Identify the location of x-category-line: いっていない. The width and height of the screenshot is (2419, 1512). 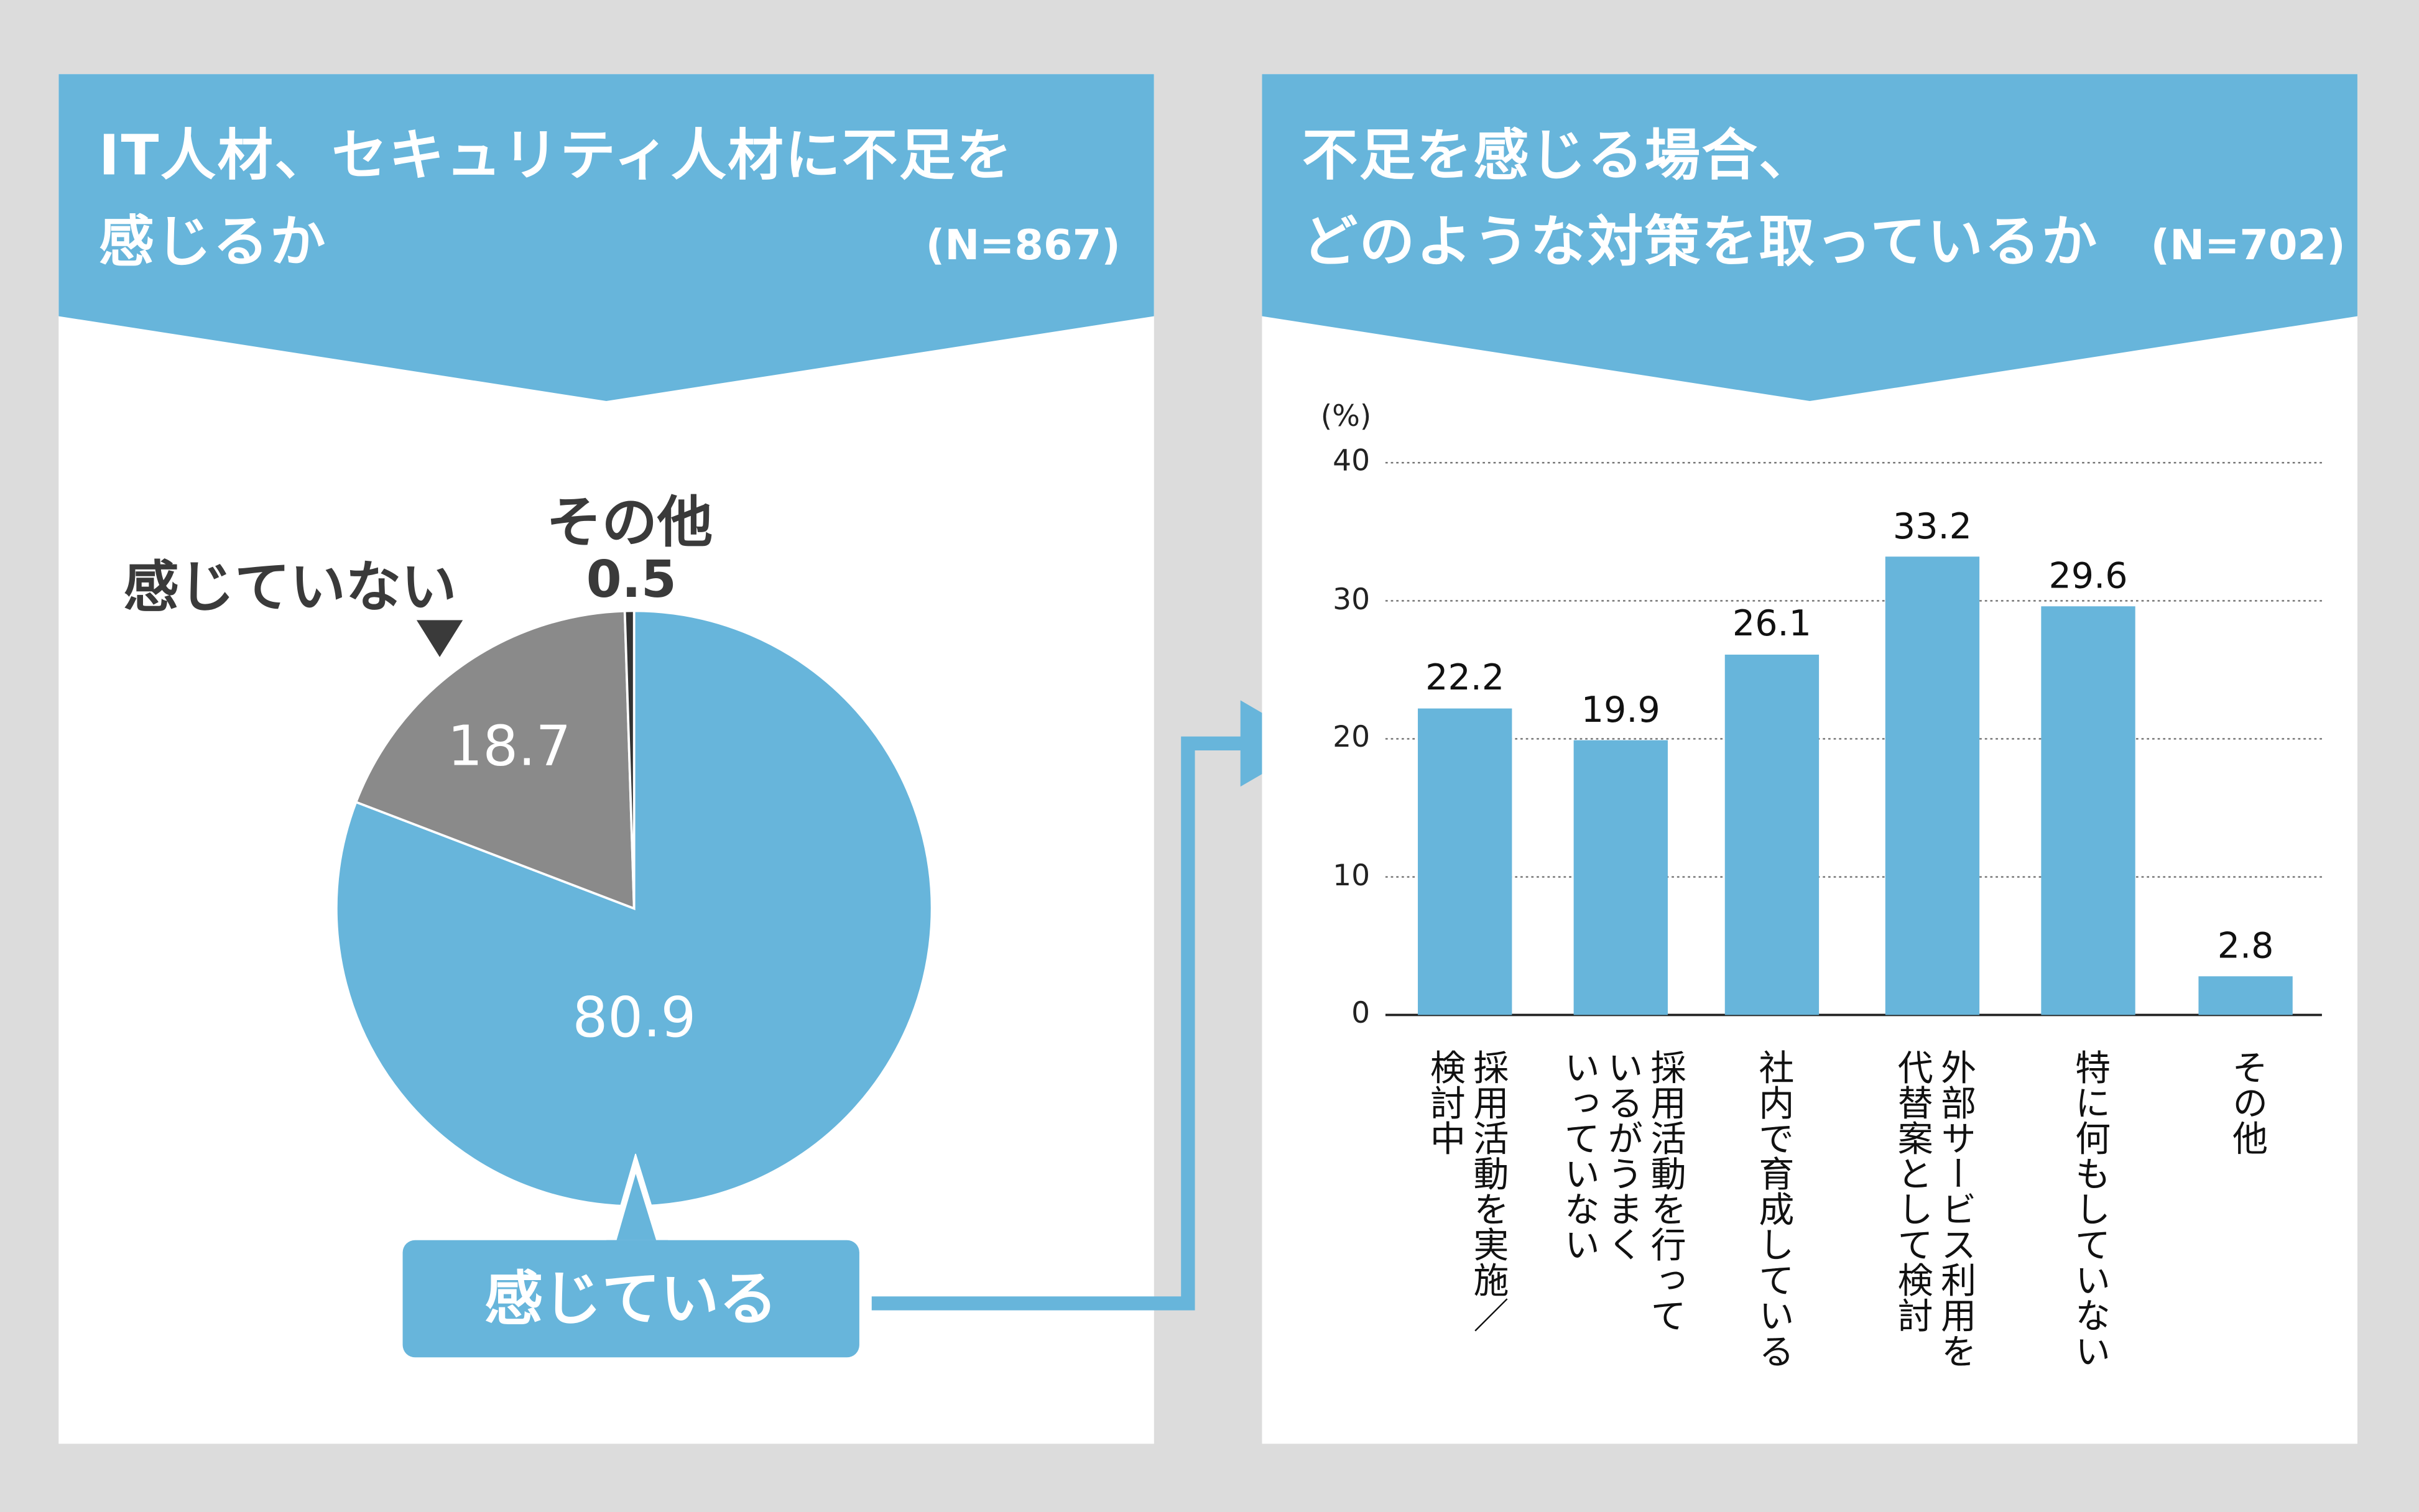
(1578, 1155).